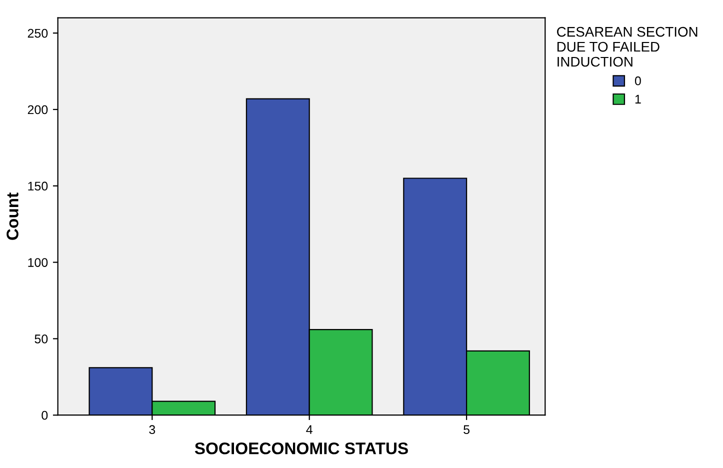 The image size is (723, 468). I want to click on y-tick-label: 200, so click(38, 109).